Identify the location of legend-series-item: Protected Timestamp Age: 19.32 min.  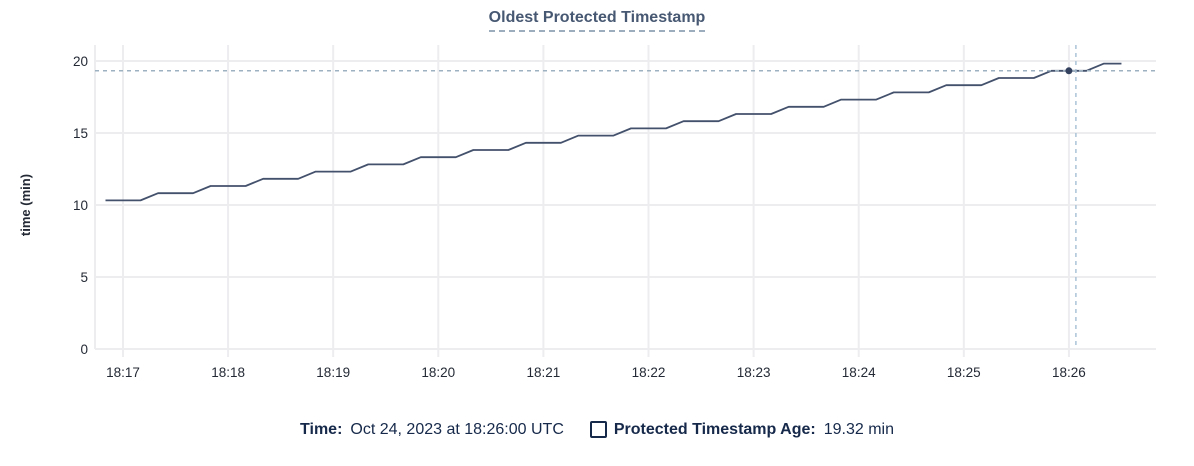
(741, 429).